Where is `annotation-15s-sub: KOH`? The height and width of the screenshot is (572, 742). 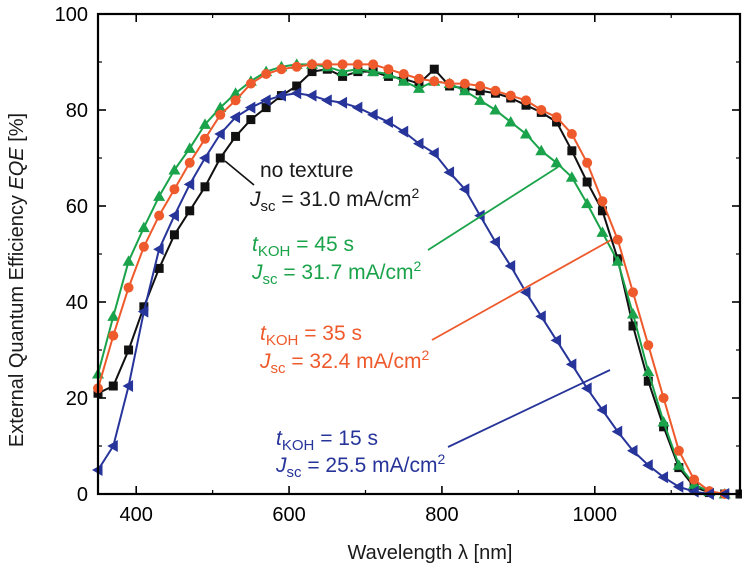
annotation-15s-sub: KOH is located at coordinates (298, 445).